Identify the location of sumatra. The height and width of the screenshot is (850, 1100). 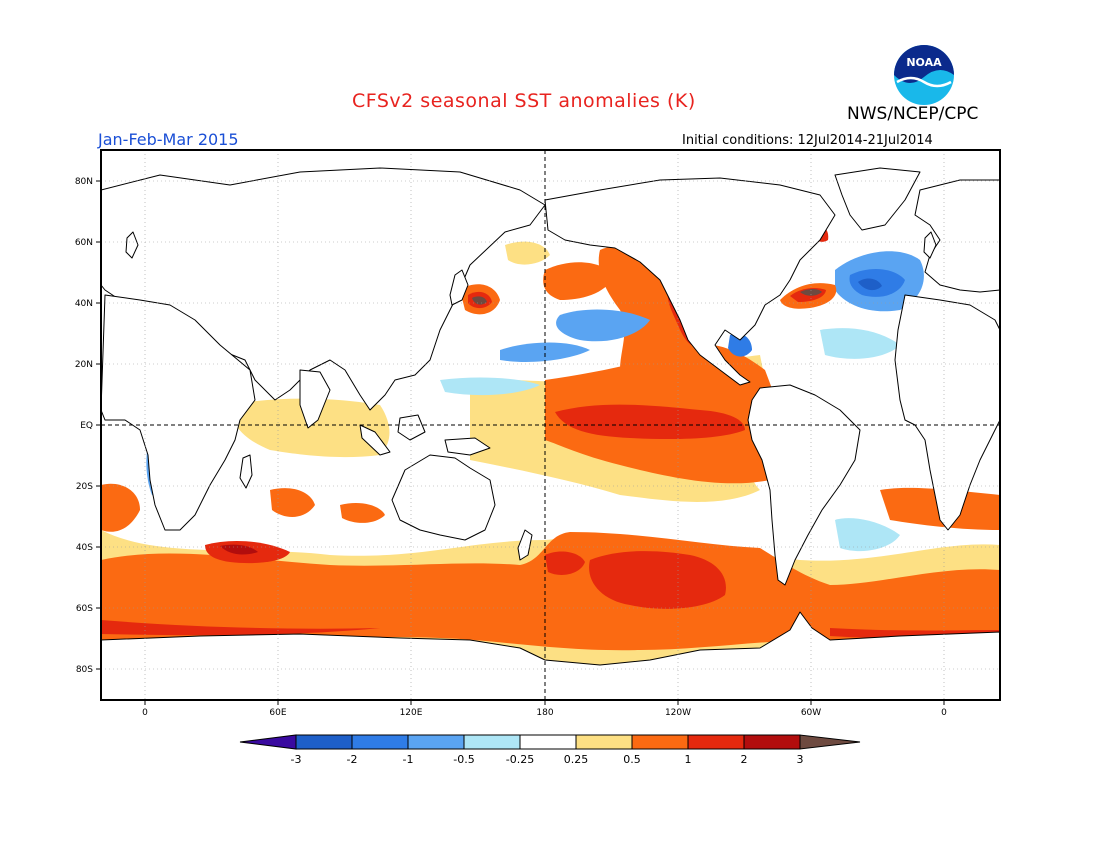
(375, 440).